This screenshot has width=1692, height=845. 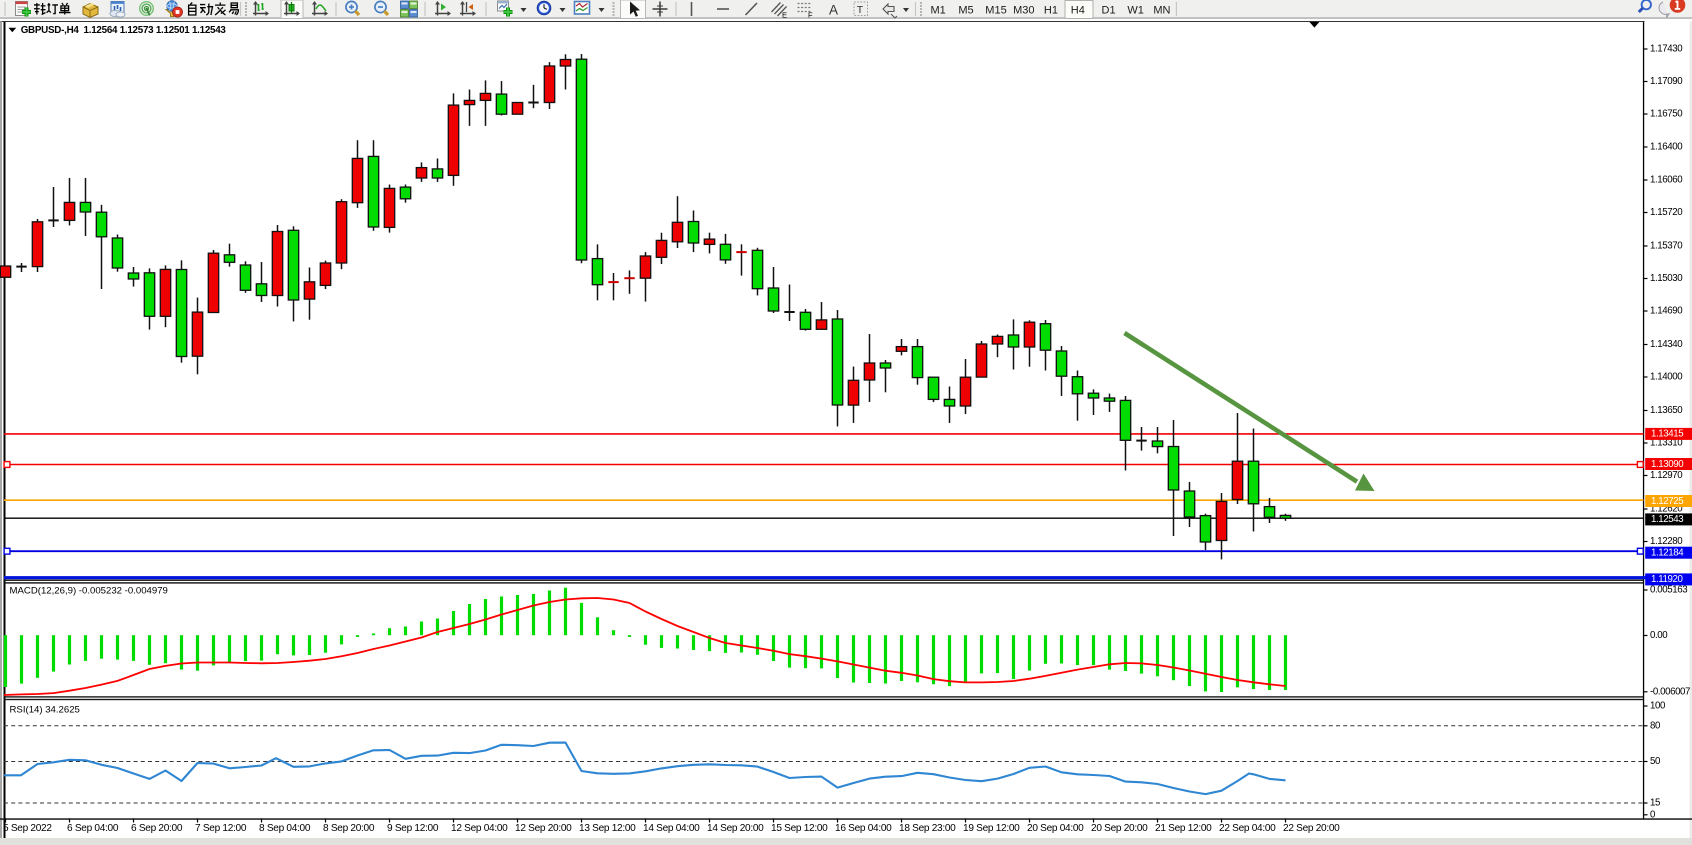 What do you see at coordinates (1667, 519) in the screenshot?
I see `svg-text: 1.12543` at bounding box center [1667, 519].